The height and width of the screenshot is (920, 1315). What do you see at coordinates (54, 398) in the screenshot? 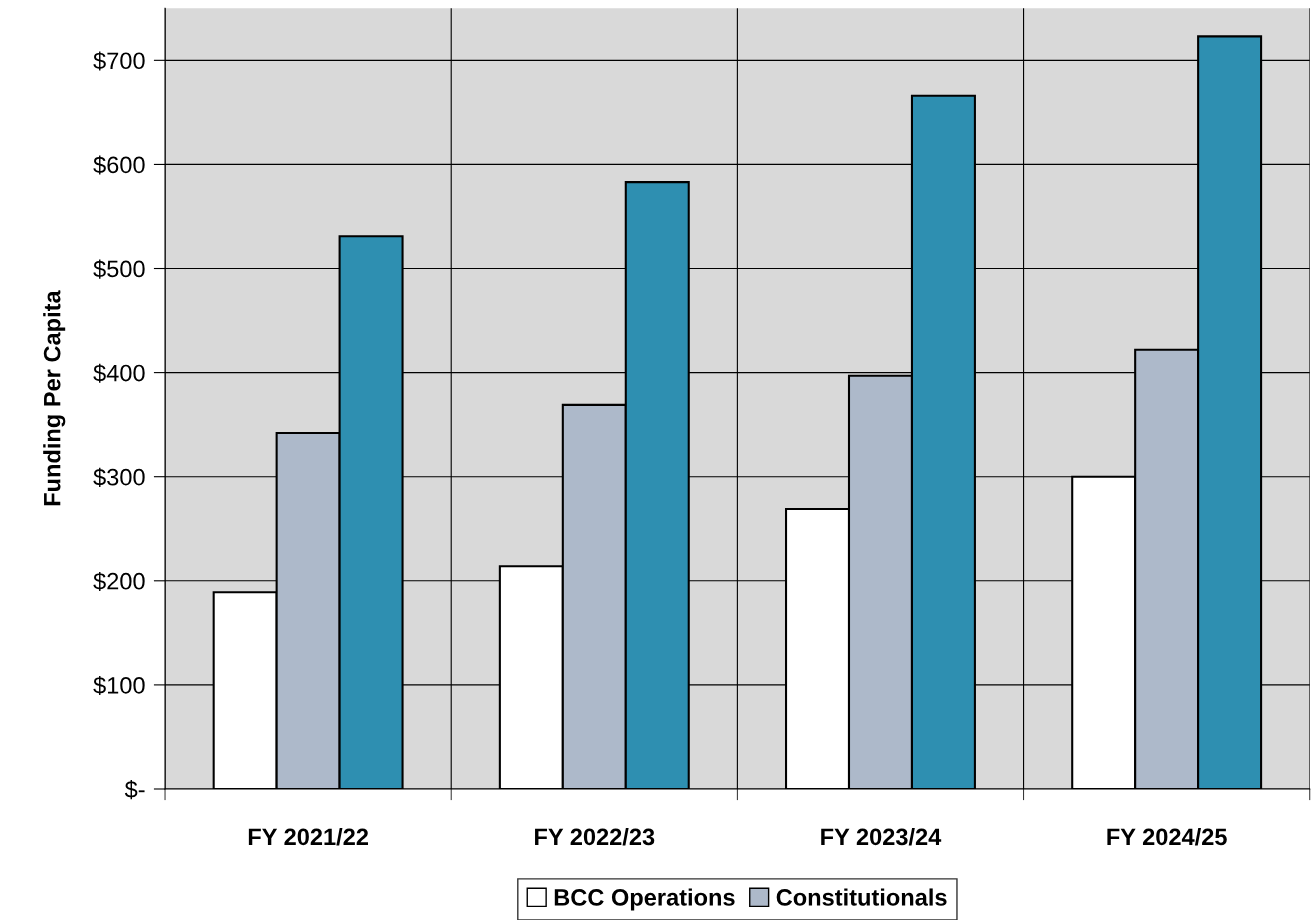
I see `y-axis-title: Funding Per Capita` at bounding box center [54, 398].